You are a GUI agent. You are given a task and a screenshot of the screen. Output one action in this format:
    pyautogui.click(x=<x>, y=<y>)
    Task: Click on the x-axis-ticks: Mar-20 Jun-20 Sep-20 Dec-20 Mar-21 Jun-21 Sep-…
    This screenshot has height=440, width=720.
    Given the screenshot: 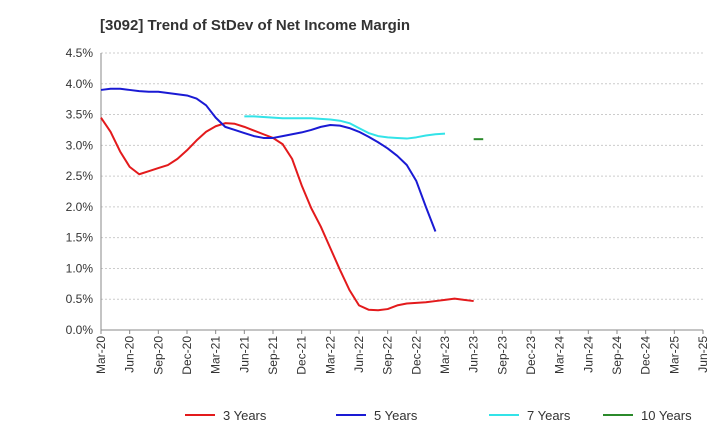 What is the action you would take?
    pyautogui.click(x=402, y=352)
    